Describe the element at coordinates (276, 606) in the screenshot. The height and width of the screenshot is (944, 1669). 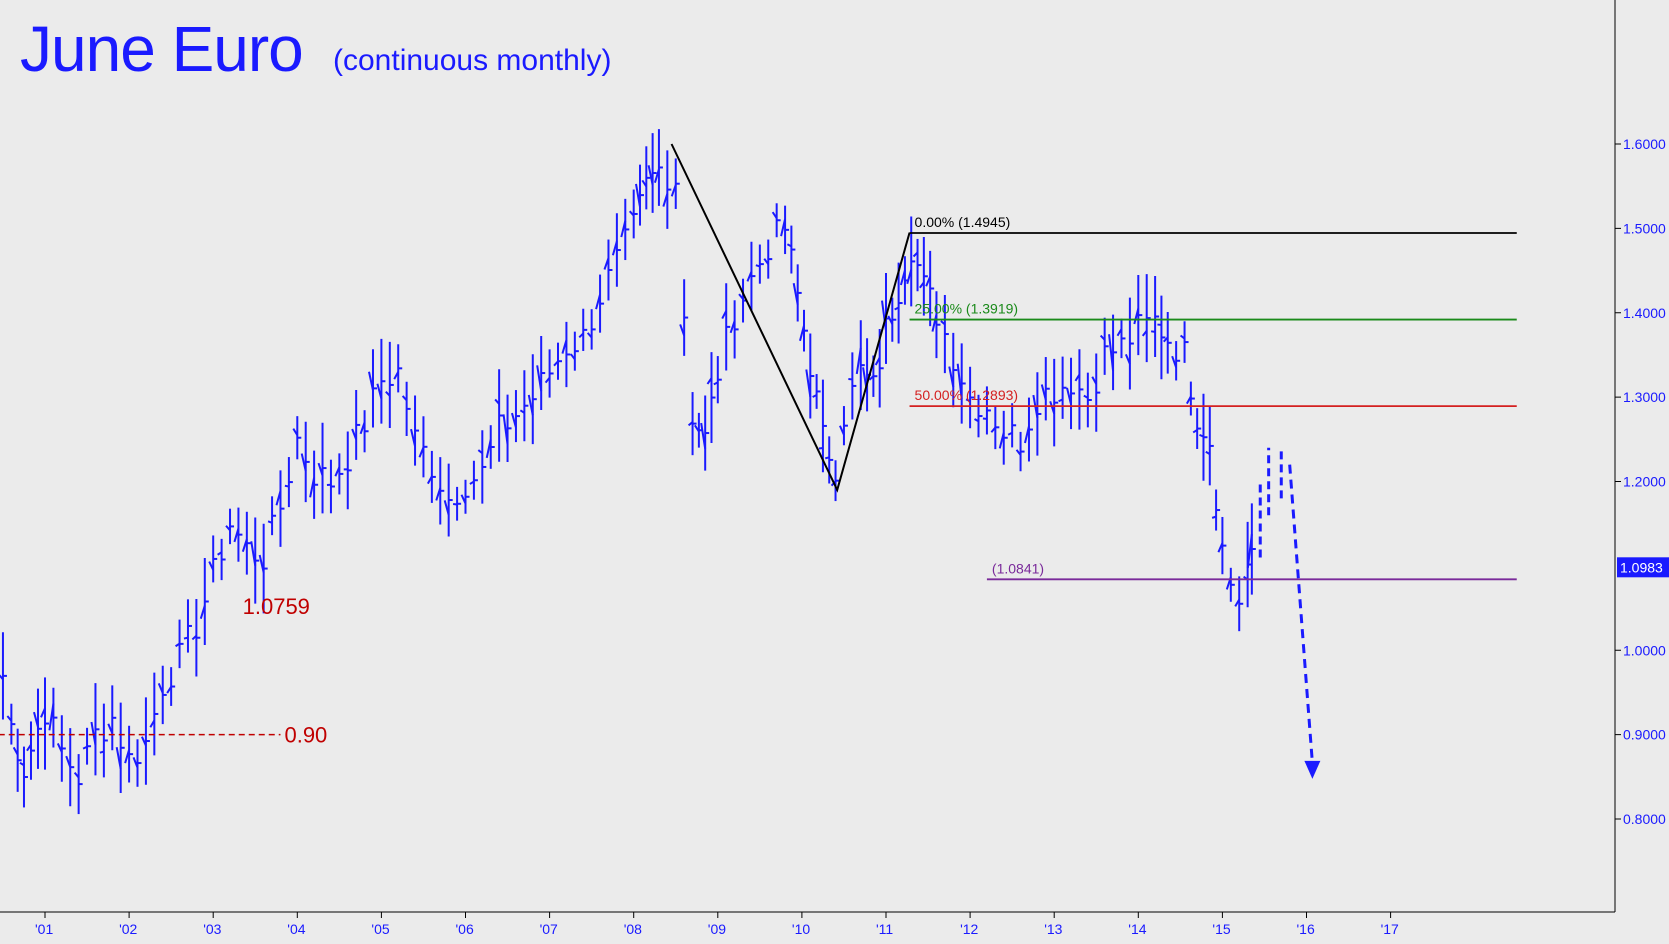
I see `price-annotation: 1.0759` at that location.